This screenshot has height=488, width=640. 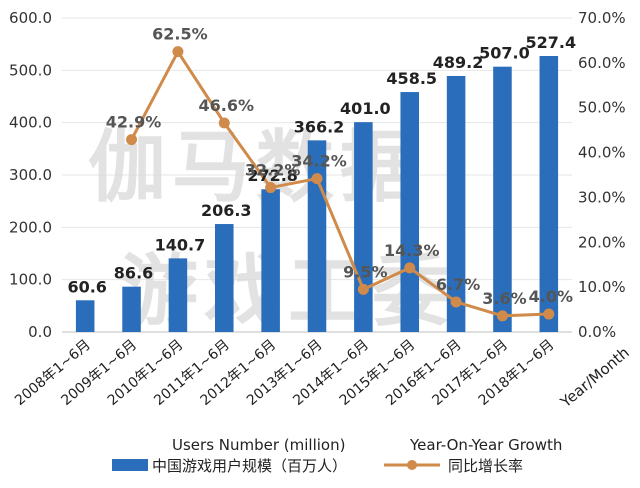 I want to click on y-right-tick-label: 0.0%, so click(x=597, y=332).